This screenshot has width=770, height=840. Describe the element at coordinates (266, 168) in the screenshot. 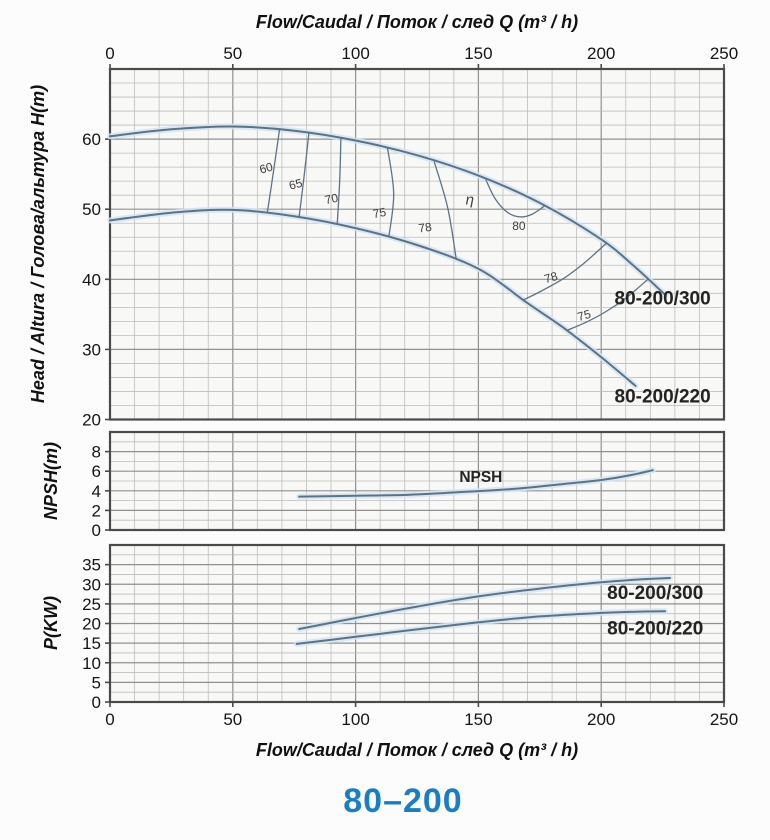

I see `head-annotation-60: 60` at that location.